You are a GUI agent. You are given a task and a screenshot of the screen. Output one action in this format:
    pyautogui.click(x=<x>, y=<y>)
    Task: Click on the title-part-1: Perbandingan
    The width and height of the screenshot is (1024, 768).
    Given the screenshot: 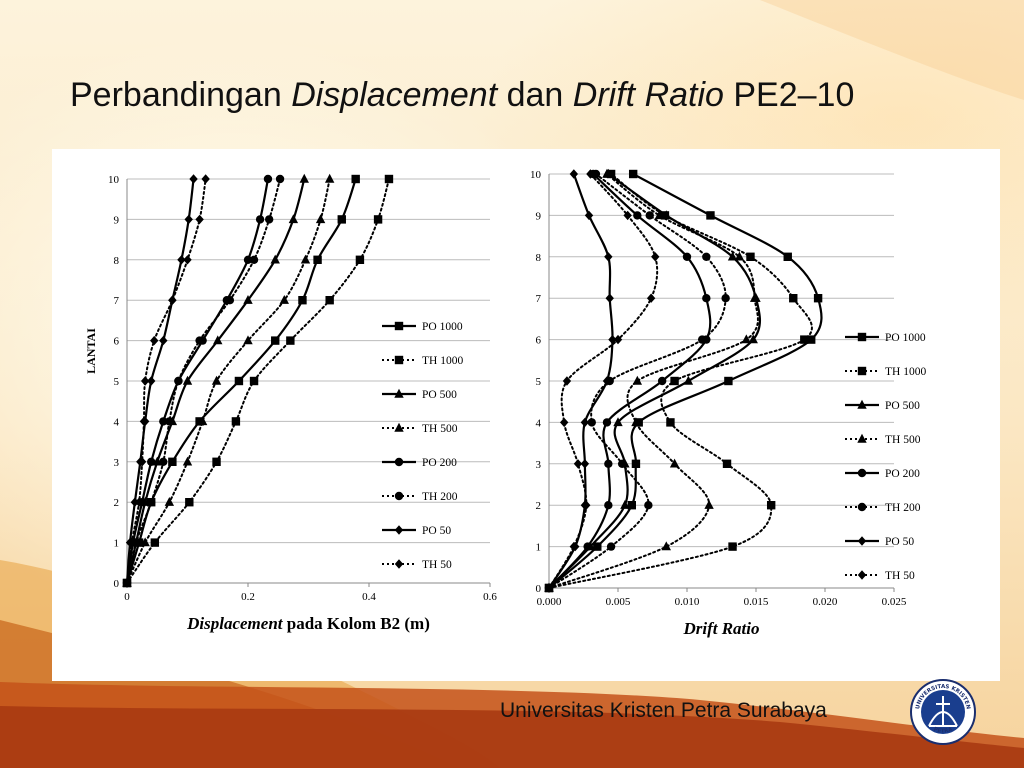 What is the action you would take?
    pyautogui.click(x=181, y=95)
    